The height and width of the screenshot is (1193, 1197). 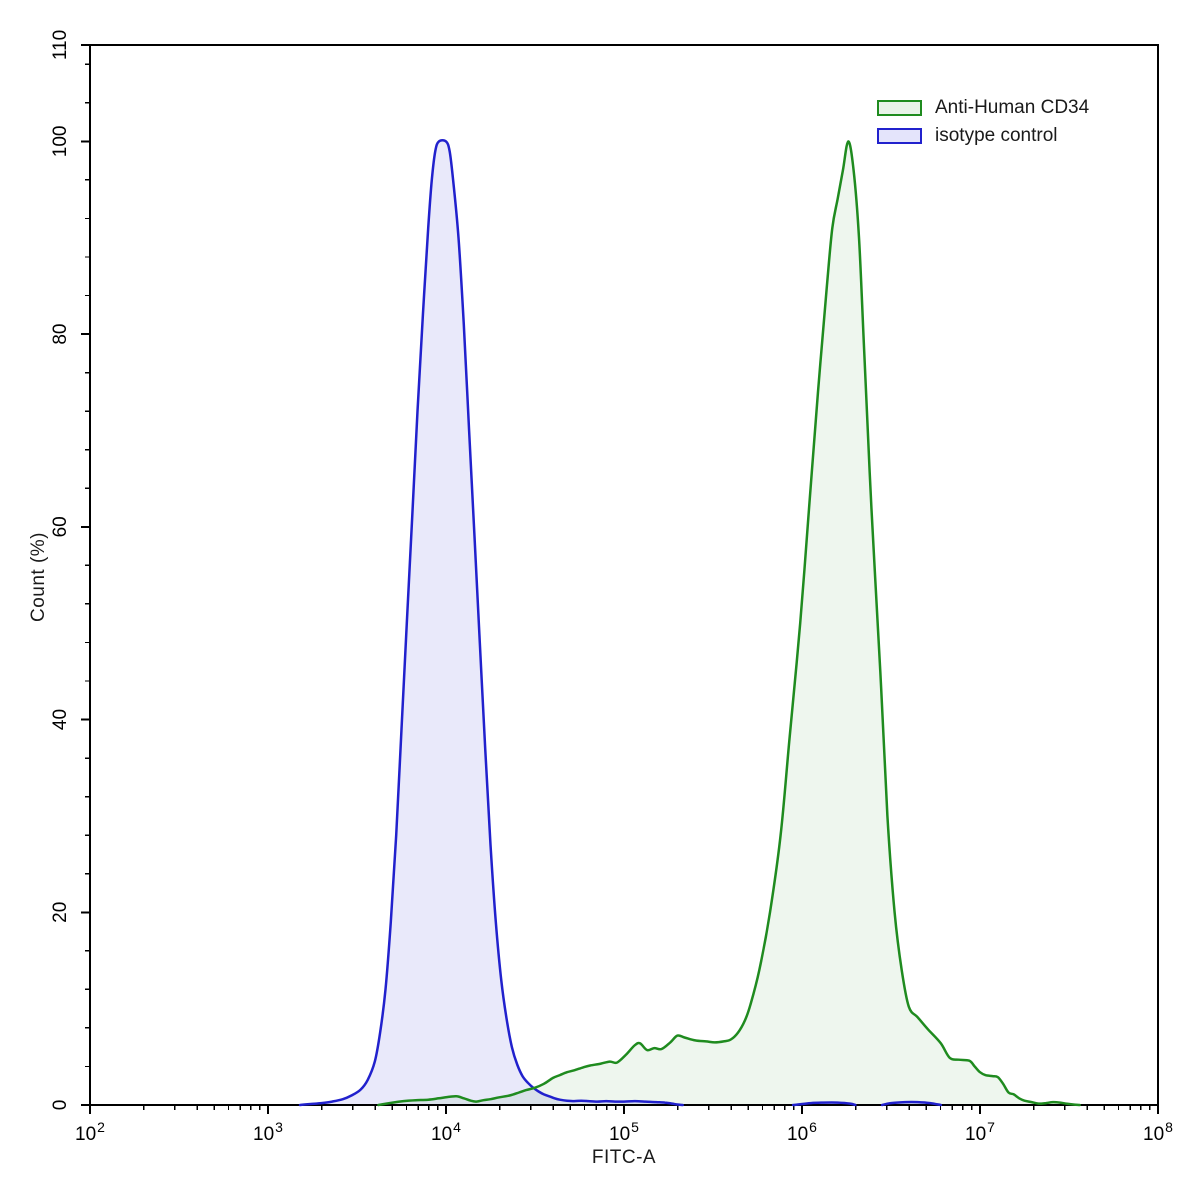 I want to click on y-tick-label-110: 110, so click(x=60, y=45).